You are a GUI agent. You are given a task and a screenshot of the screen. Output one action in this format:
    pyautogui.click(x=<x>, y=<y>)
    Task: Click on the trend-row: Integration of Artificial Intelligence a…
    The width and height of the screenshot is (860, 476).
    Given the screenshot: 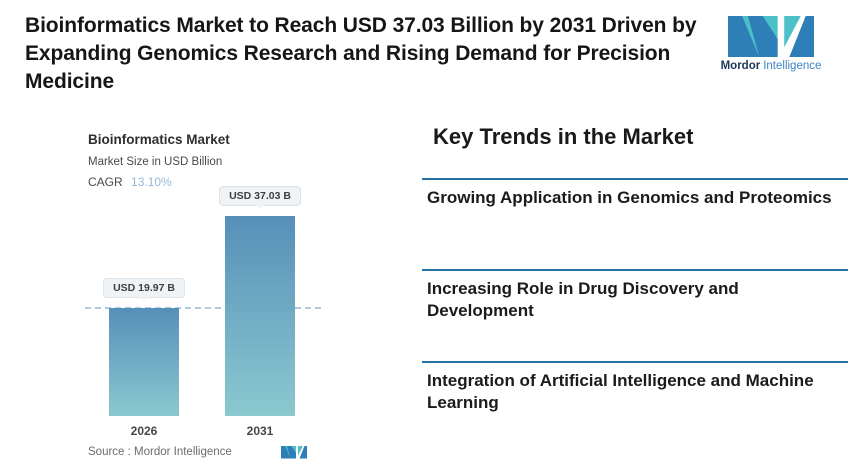 What is the action you would take?
    pyautogui.click(x=635, y=387)
    